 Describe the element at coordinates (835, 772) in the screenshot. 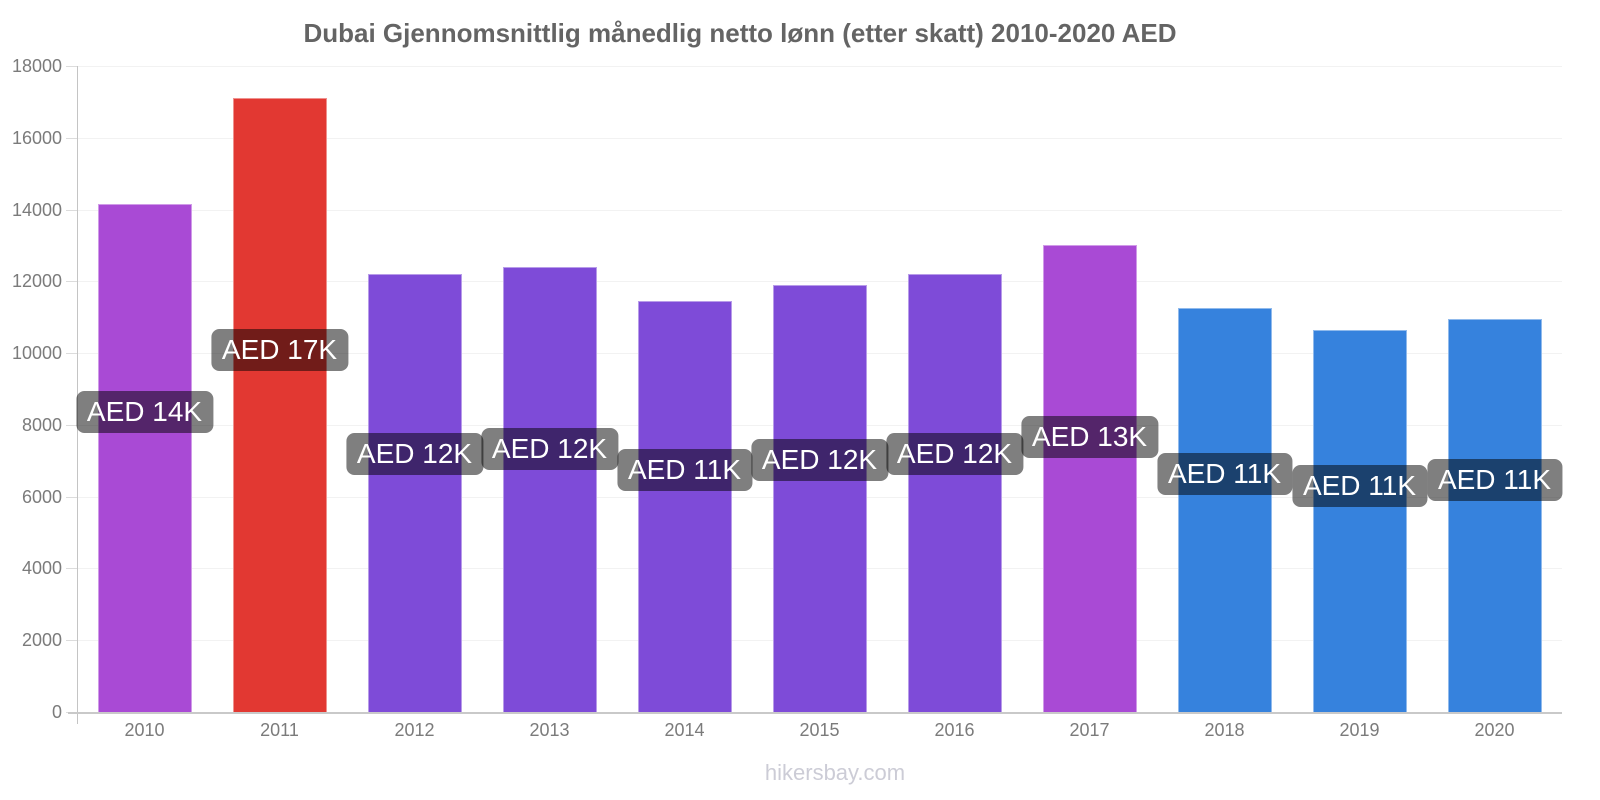

I see `footer-watermark: hikersbay.com` at that location.